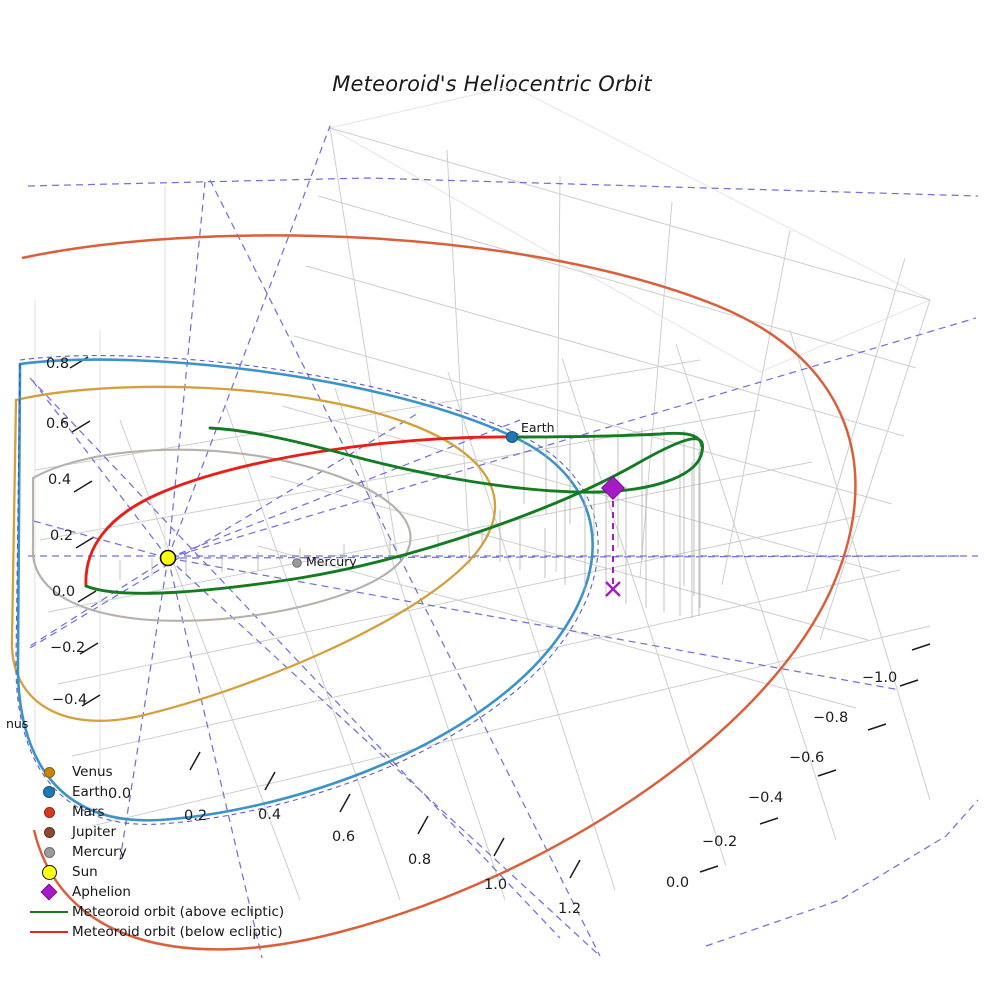 The image size is (984, 984). Describe the element at coordinates (677, 883) in the screenshot. I see `y-tick-0: 0.0` at that location.